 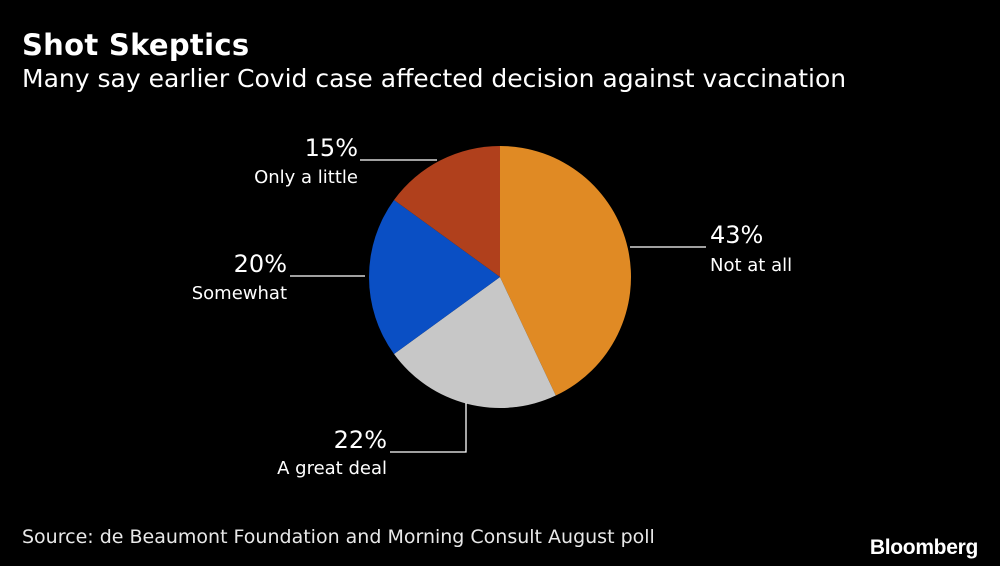 What do you see at coordinates (331, 148) in the screenshot?
I see `slice-percent-label: 15%` at bounding box center [331, 148].